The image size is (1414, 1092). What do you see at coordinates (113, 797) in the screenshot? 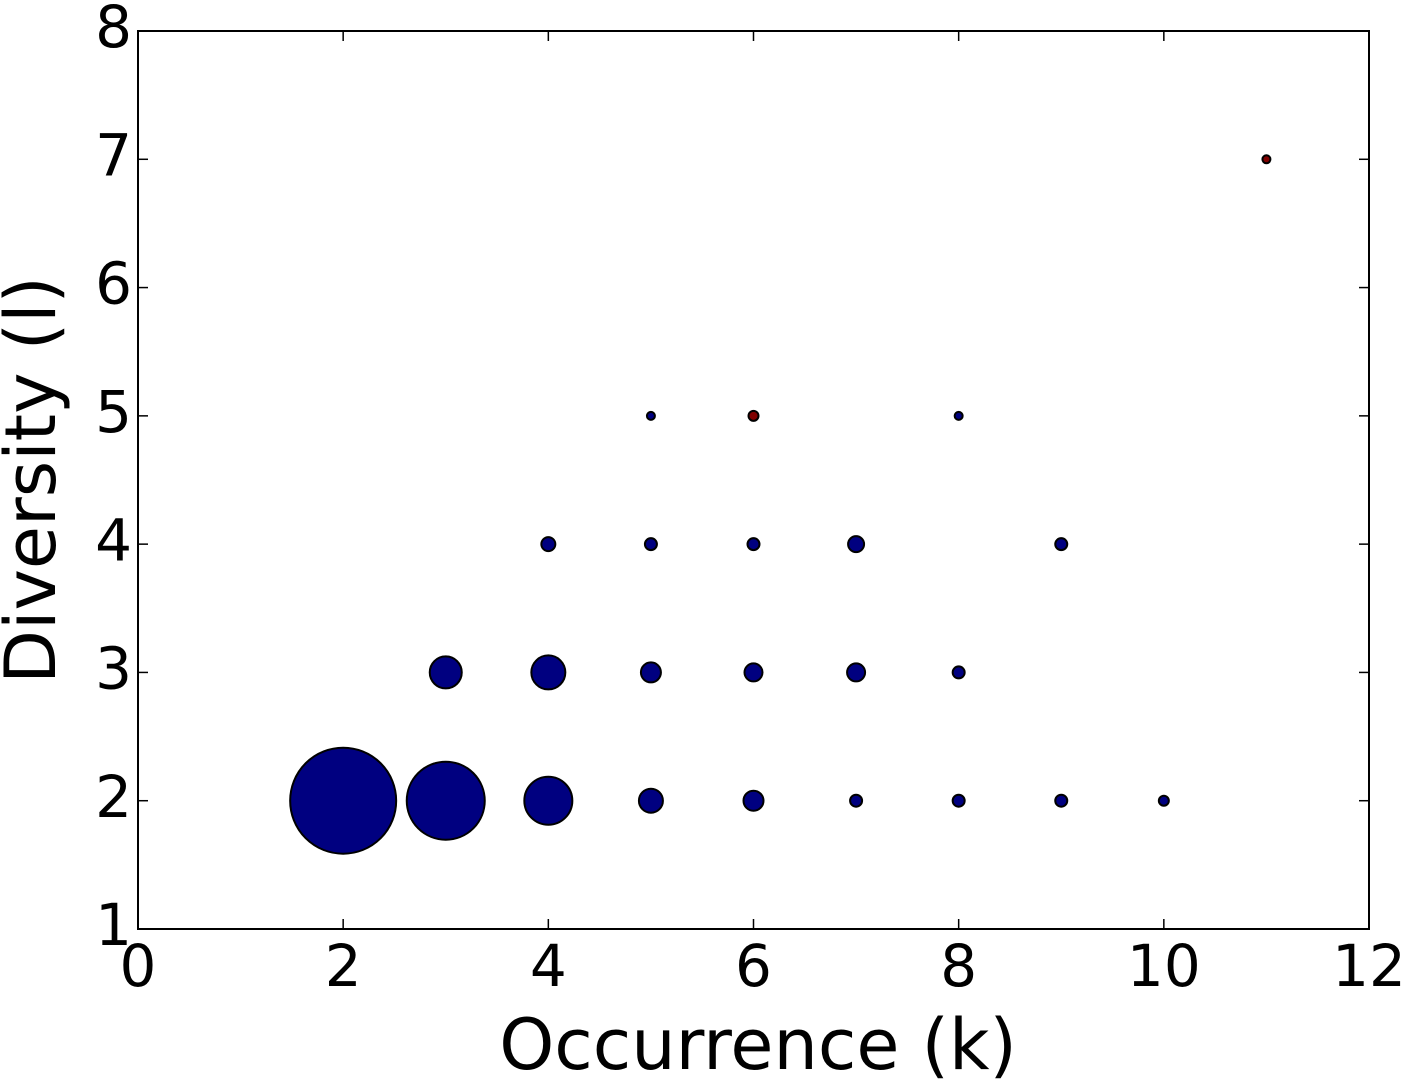
I see `y-tick-label: 2` at bounding box center [113, 797].